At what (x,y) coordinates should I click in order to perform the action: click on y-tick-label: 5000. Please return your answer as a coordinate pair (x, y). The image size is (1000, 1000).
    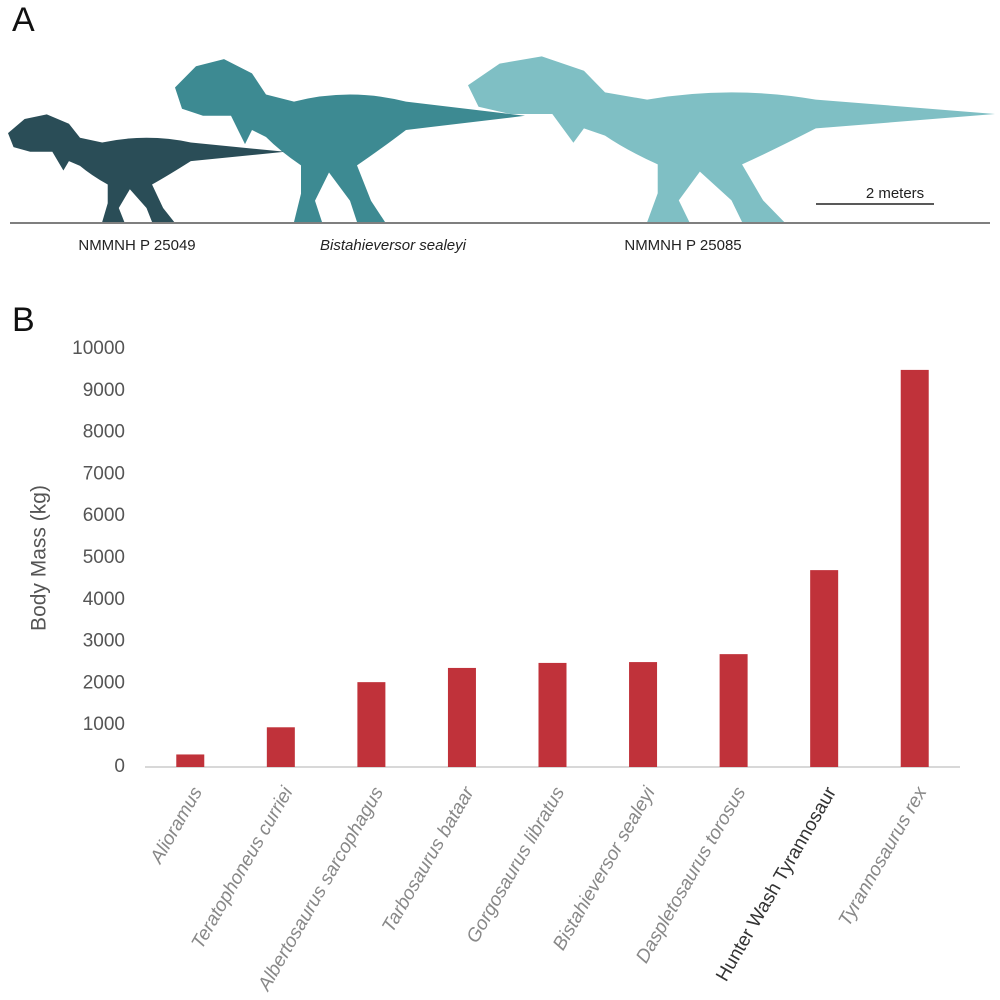
    Looking at the image, I should click on (104, 557).